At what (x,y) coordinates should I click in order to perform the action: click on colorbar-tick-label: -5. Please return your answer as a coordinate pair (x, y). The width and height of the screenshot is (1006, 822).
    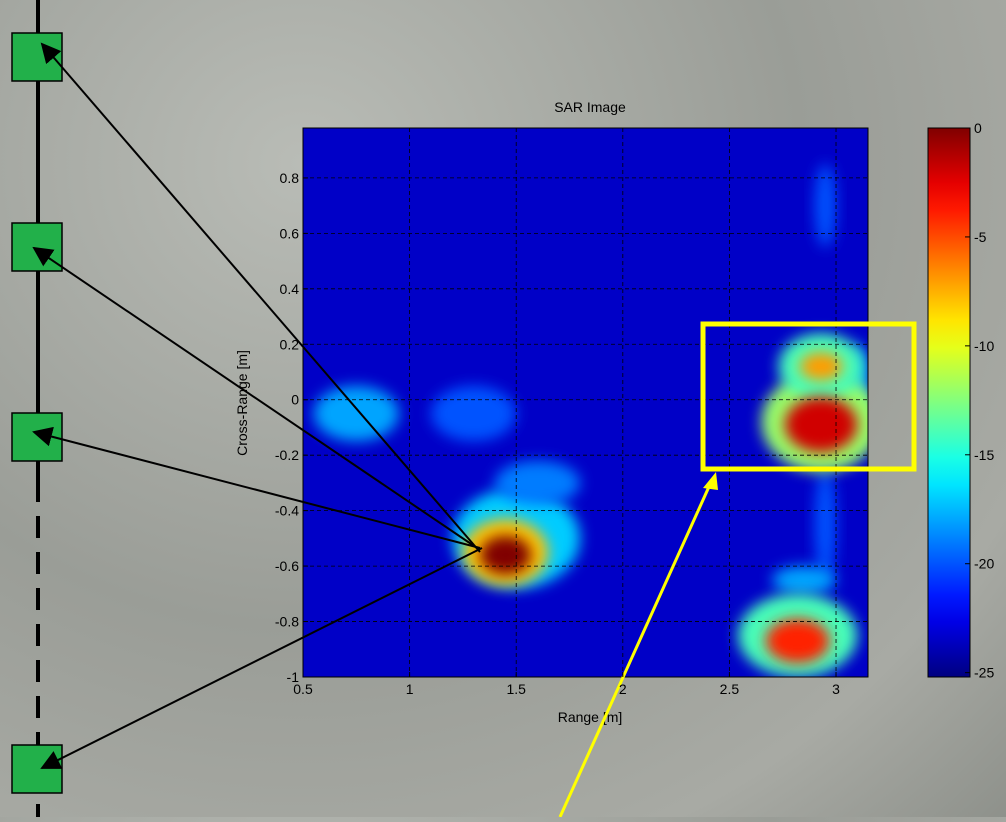
    Looking at the image, I should click on (980, 237).